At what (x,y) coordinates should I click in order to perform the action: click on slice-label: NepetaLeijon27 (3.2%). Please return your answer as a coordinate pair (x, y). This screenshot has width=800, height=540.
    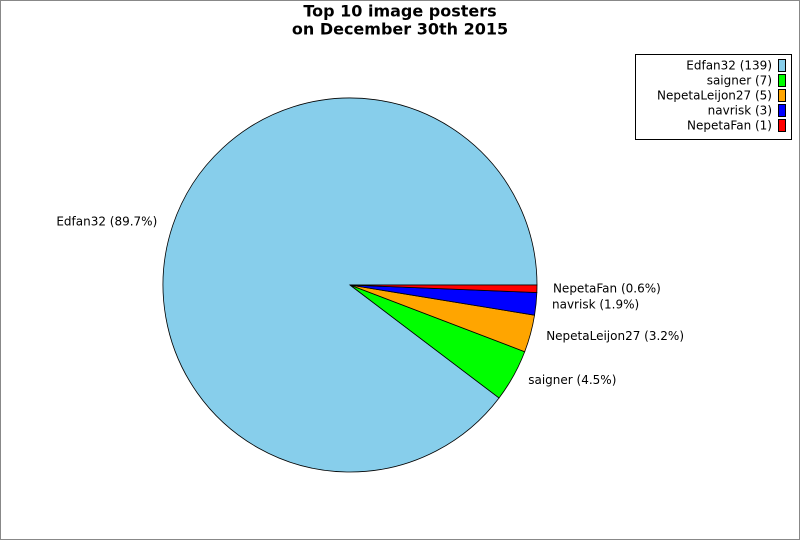
    Looking at the image, I should click on (615, 336).